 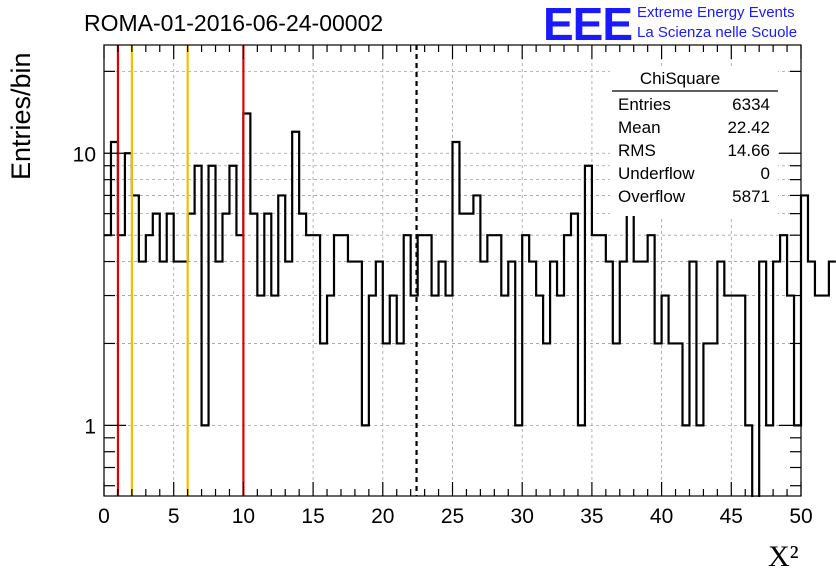 What do you see at coordinates (783, 556) in the screenshot?
I see `x-axis-label: X²` at bounding box center [783, 556].